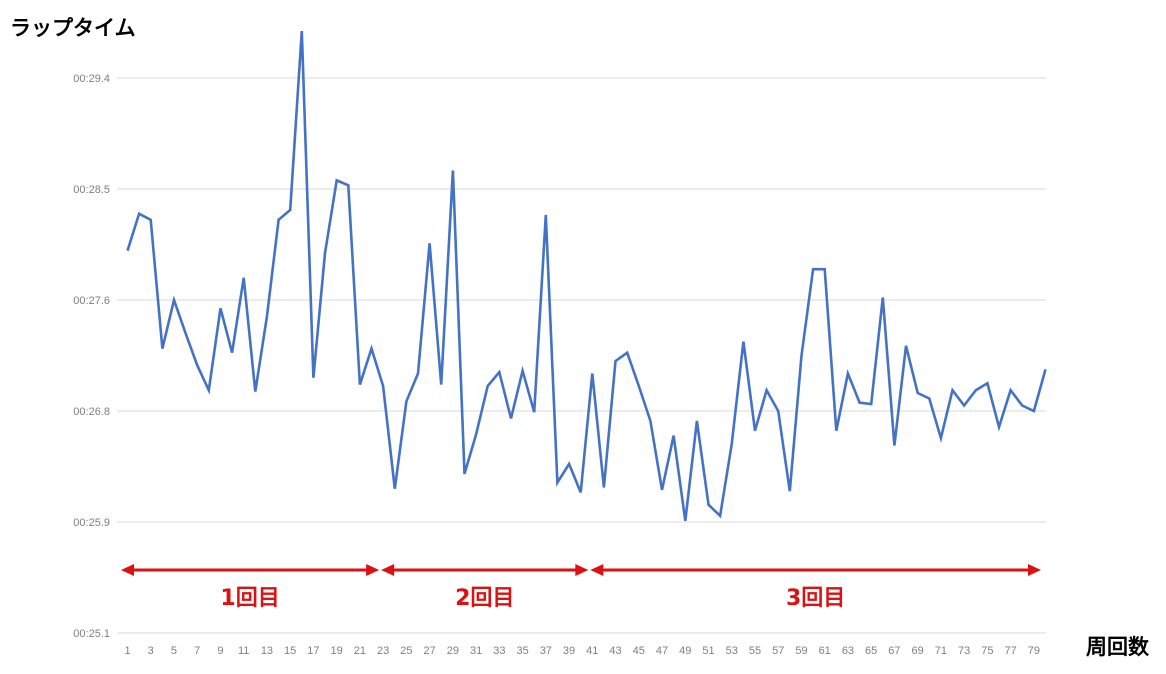  I want to click on x-tick-label: 61, so click(825, 651).